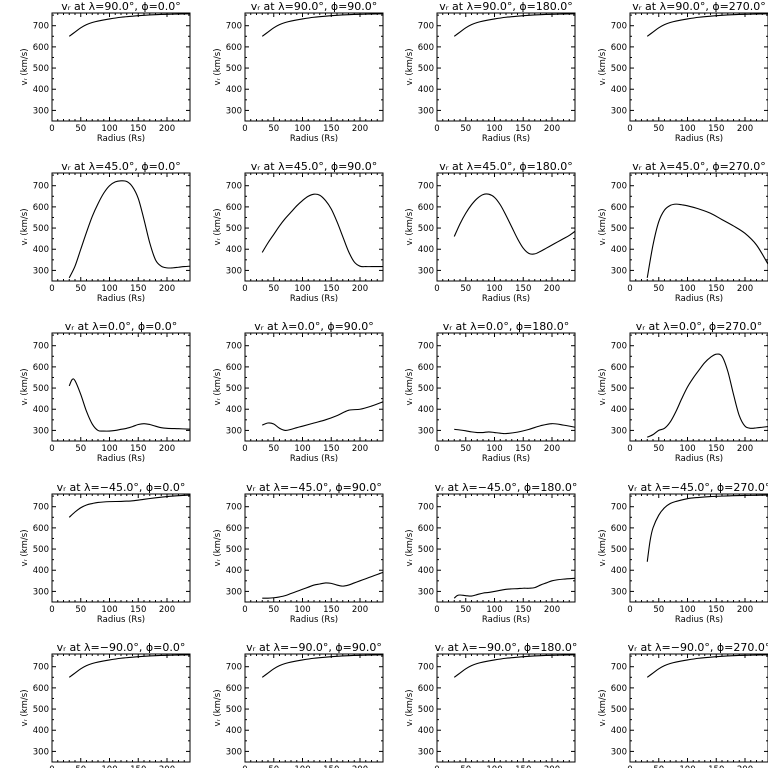  What do you see at coordinates (699, 6) in the screenshot?
I see `subplot-title: vᵣ at λ=90.0°, ϕ=270.0°` at bounding box center [699, 6].